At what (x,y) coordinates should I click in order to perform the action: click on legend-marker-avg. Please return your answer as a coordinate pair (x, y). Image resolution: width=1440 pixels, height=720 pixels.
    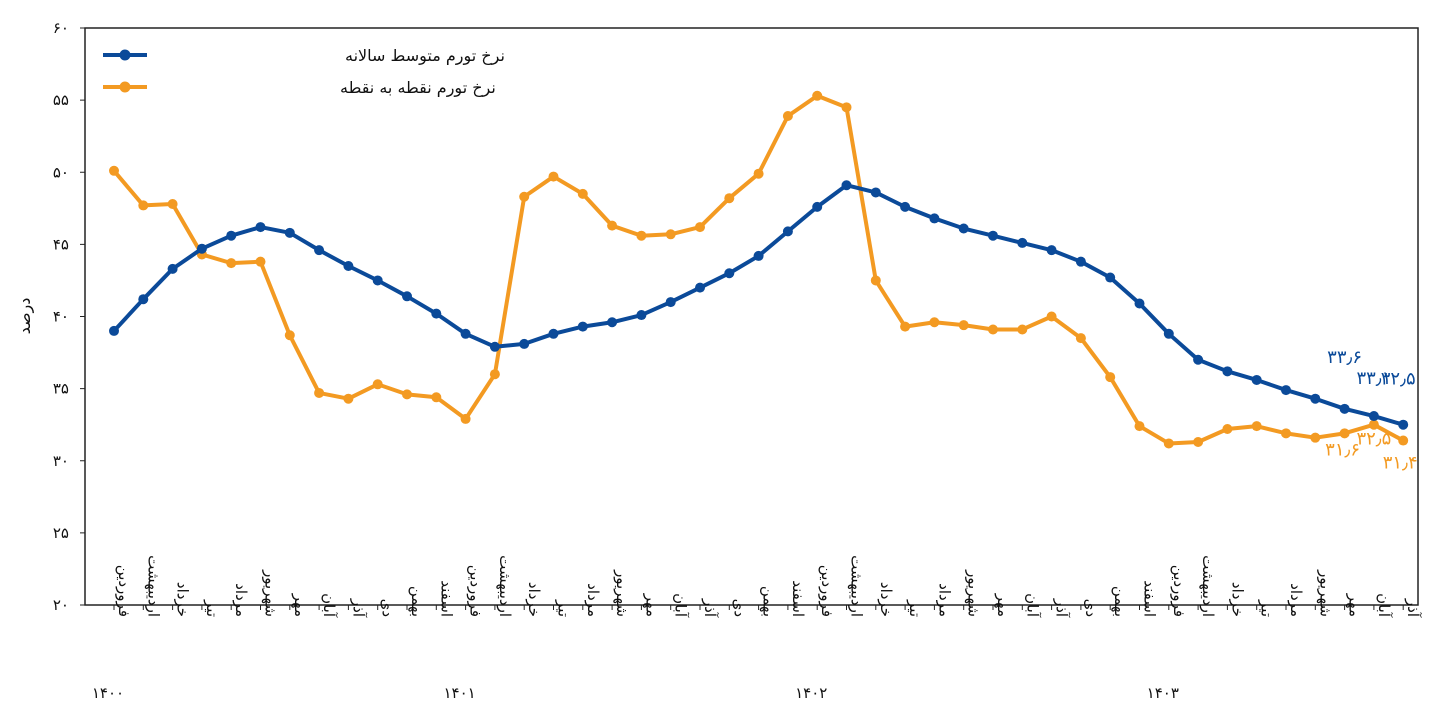
    Looking at the image, I should click on (125, 55).